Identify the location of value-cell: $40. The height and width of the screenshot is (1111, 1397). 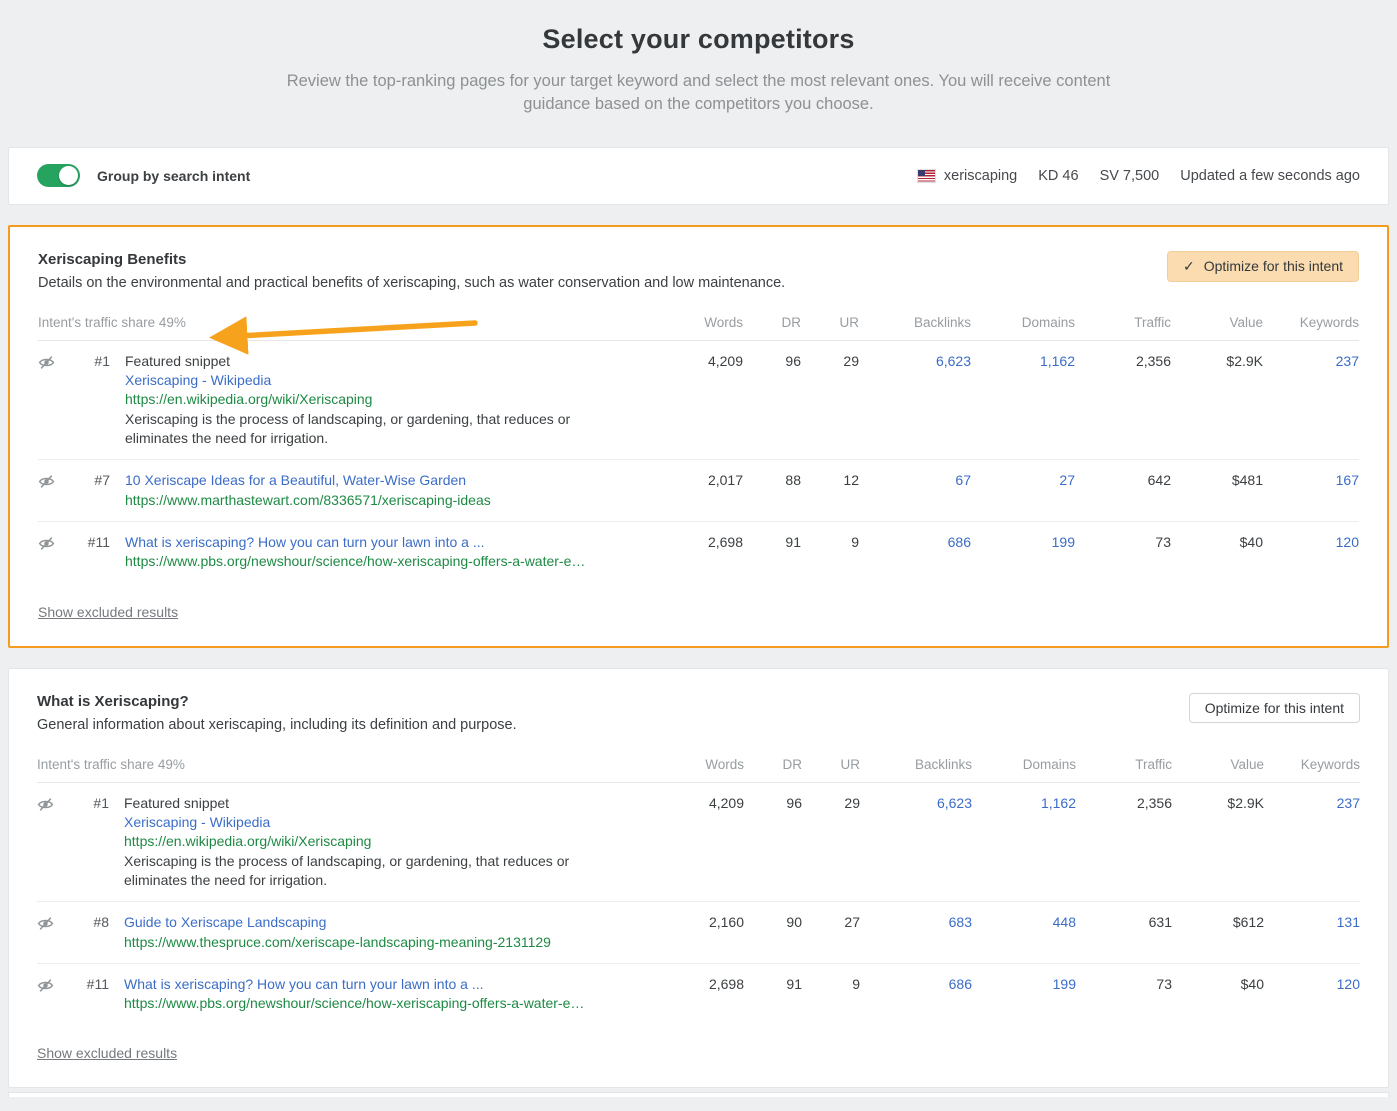
(1251, 542).